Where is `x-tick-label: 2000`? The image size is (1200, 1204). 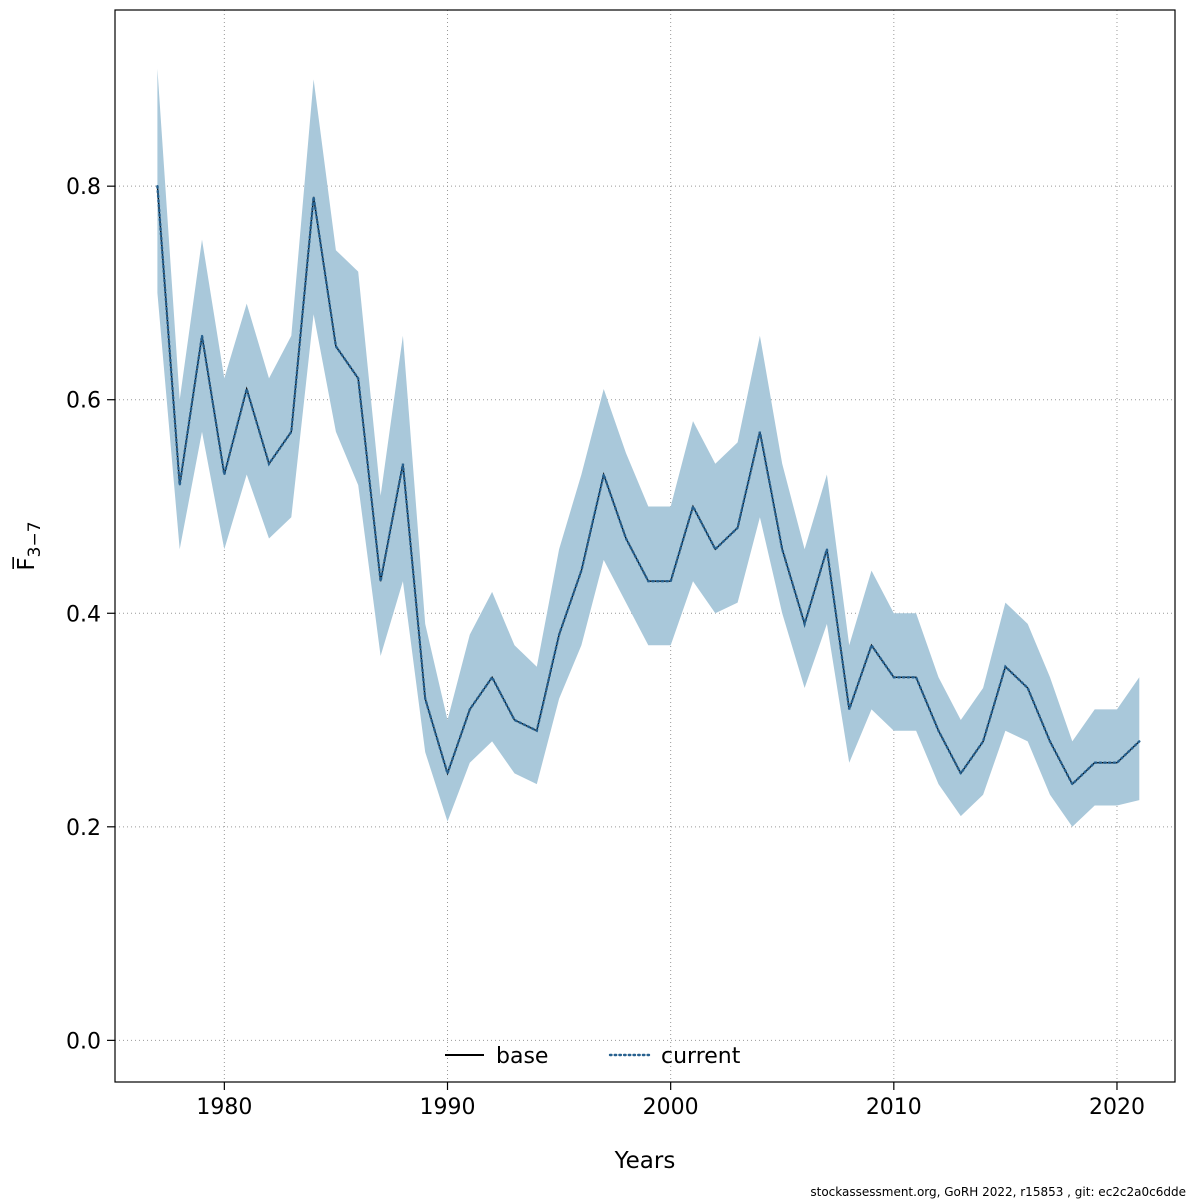
x-tick-label: 2000 is located at coordinates (671, 1107).